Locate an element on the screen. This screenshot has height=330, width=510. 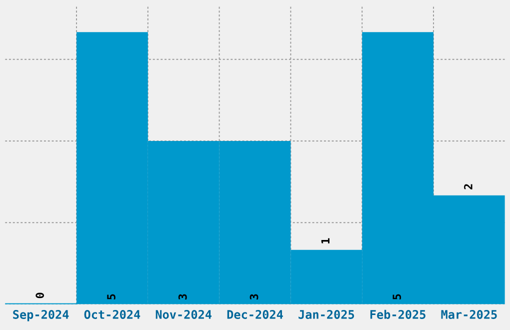
data-label: 0 is located at coordinates (40, 295).